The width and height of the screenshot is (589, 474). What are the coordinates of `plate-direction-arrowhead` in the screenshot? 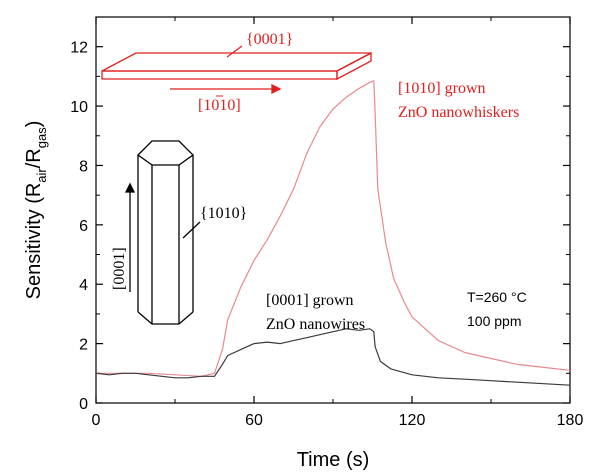 It's located at (276, 89).